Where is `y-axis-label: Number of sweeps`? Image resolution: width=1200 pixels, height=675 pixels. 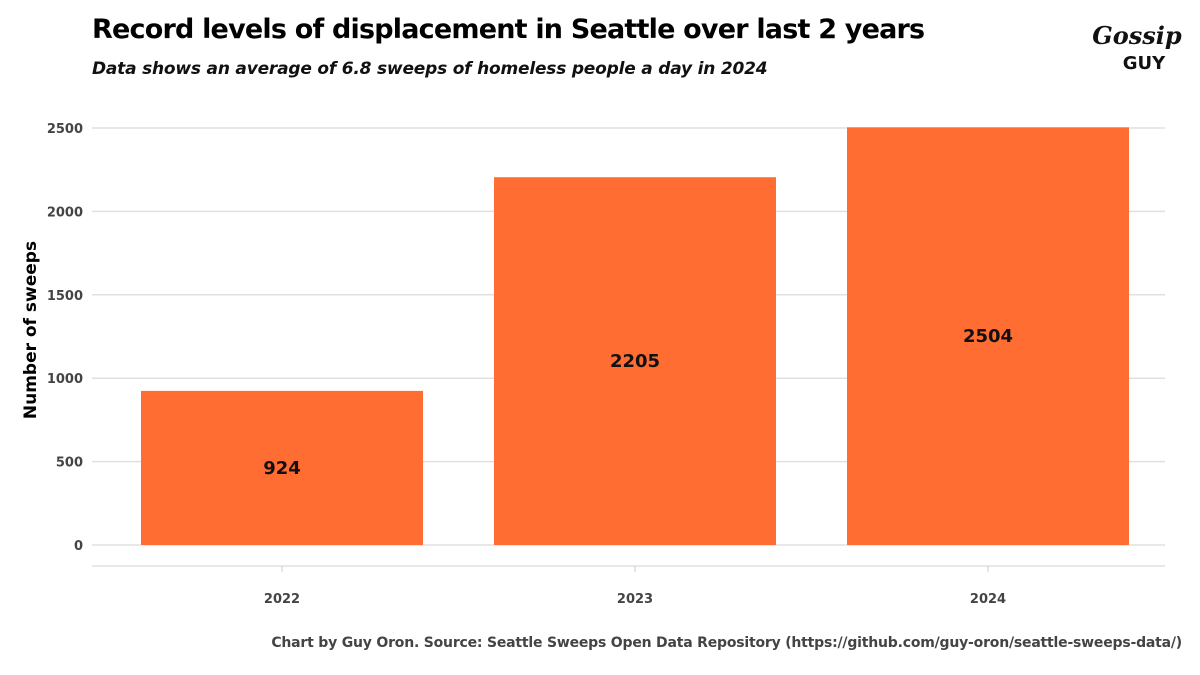 y-axis-label: Number of sweeps is located at coordinates (31, 330).